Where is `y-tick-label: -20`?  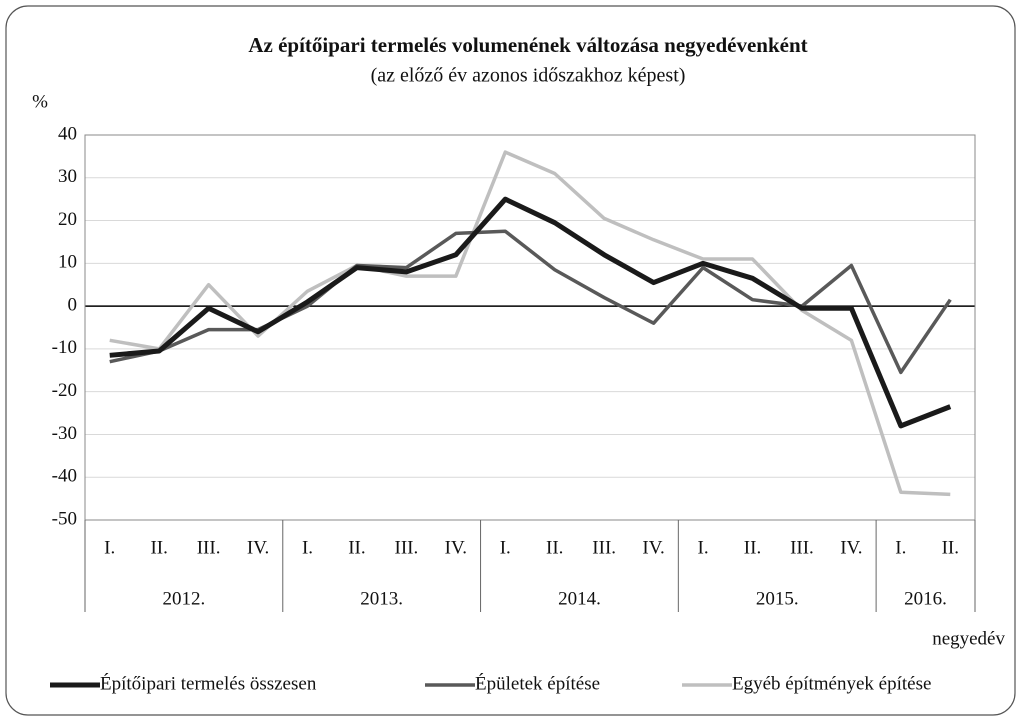
y-tick-label: -20 is located at coordinates (64, 390).